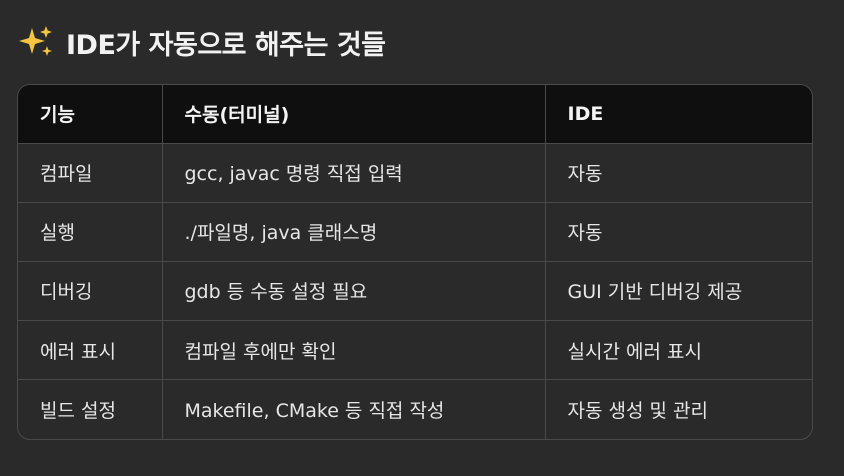 The image size is (844, 476). Describe the element at coordinates (353, 409) in the screenshot. I see `table-cell: Makefile, CMake 등 직접 작성` at that location.